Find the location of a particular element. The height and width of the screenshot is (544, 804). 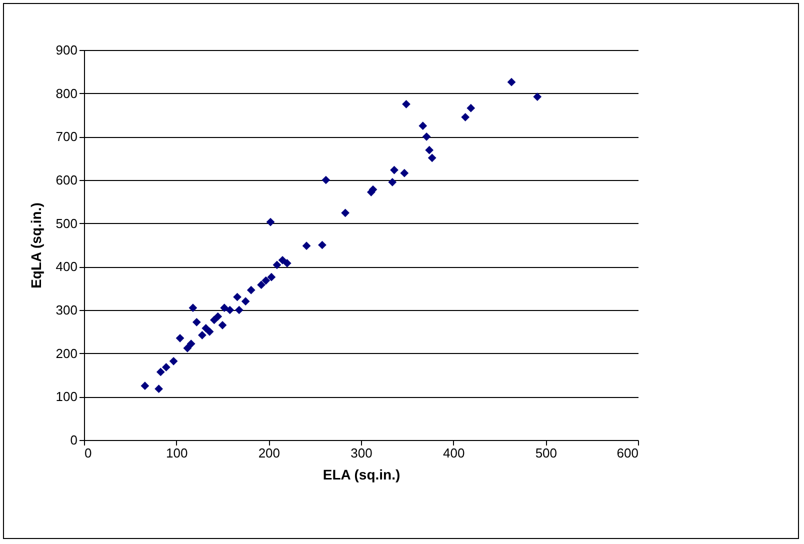

y-tick-label: 200 is located at coordinates (67, 353).